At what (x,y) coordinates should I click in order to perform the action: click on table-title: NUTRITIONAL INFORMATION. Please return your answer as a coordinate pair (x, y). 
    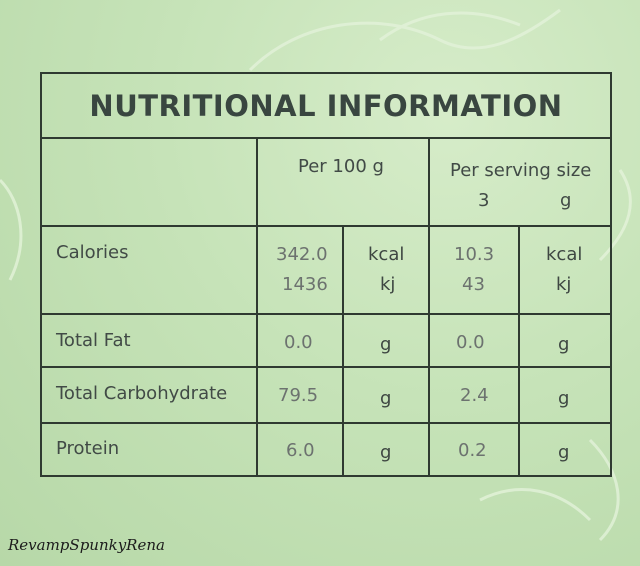
    Looking at the image, I should click on (326, 105).